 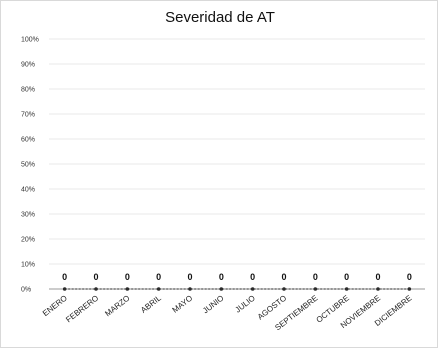 I want to click on x-tick-label: JULIO, so click(x=244, y=303).